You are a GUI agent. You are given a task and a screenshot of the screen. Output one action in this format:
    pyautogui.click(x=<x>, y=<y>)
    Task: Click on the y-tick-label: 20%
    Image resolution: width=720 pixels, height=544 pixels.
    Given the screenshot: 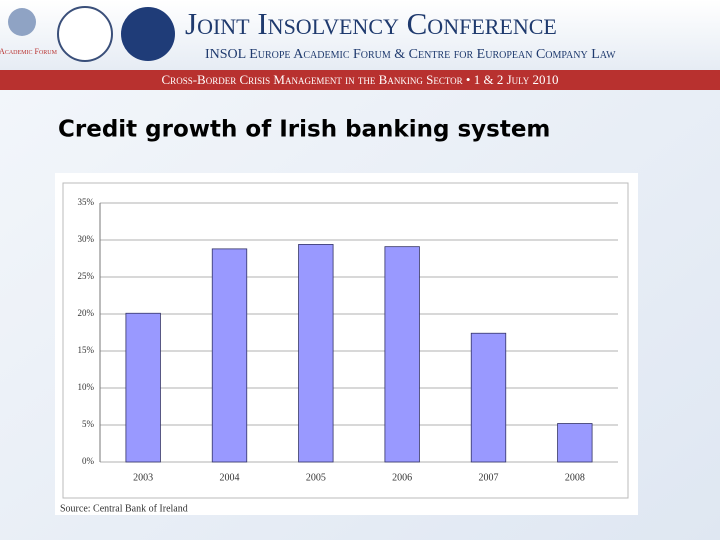 What is the action you would take?
    pyautogui.click(x=86, y=313)
    